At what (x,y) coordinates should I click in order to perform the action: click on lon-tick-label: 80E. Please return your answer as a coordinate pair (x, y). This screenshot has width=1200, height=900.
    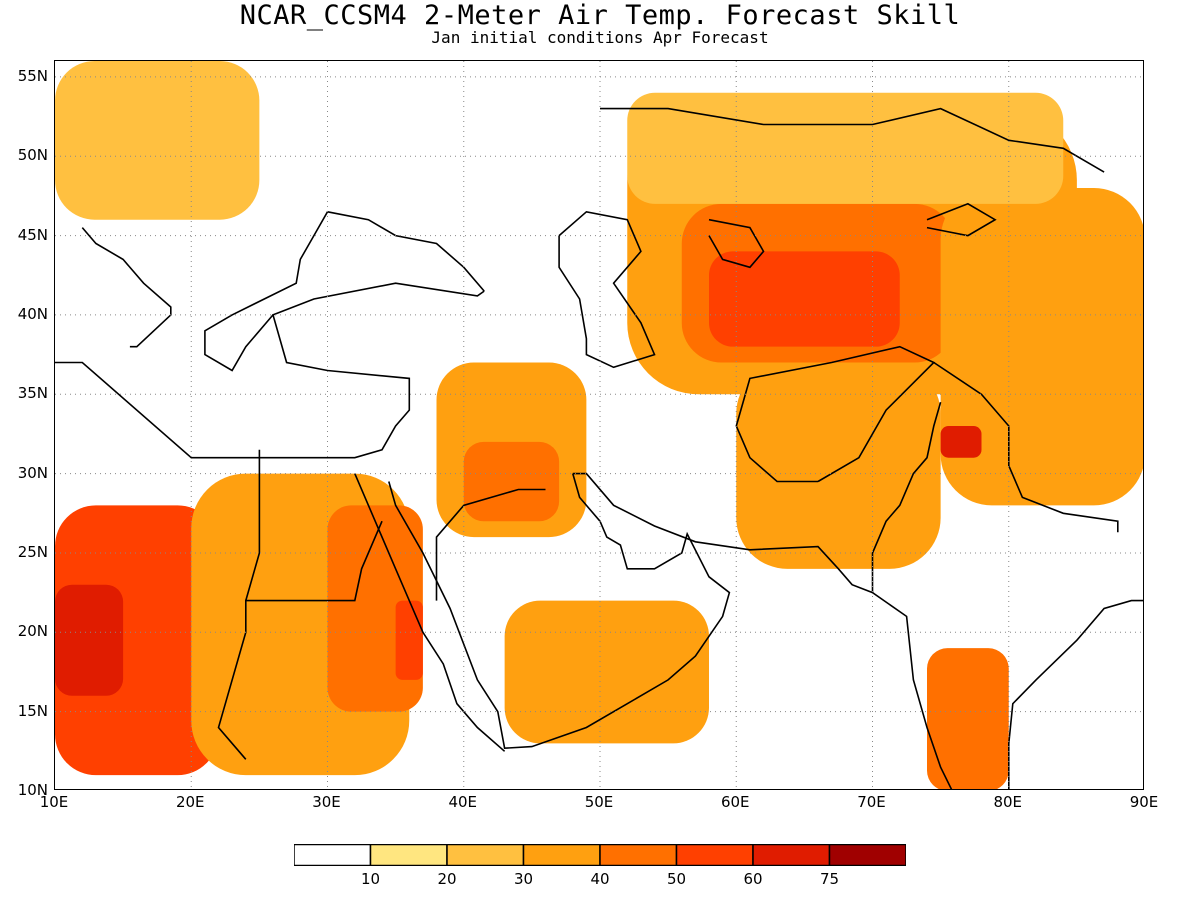
    Looking at the image, I should click on (1008, 802).